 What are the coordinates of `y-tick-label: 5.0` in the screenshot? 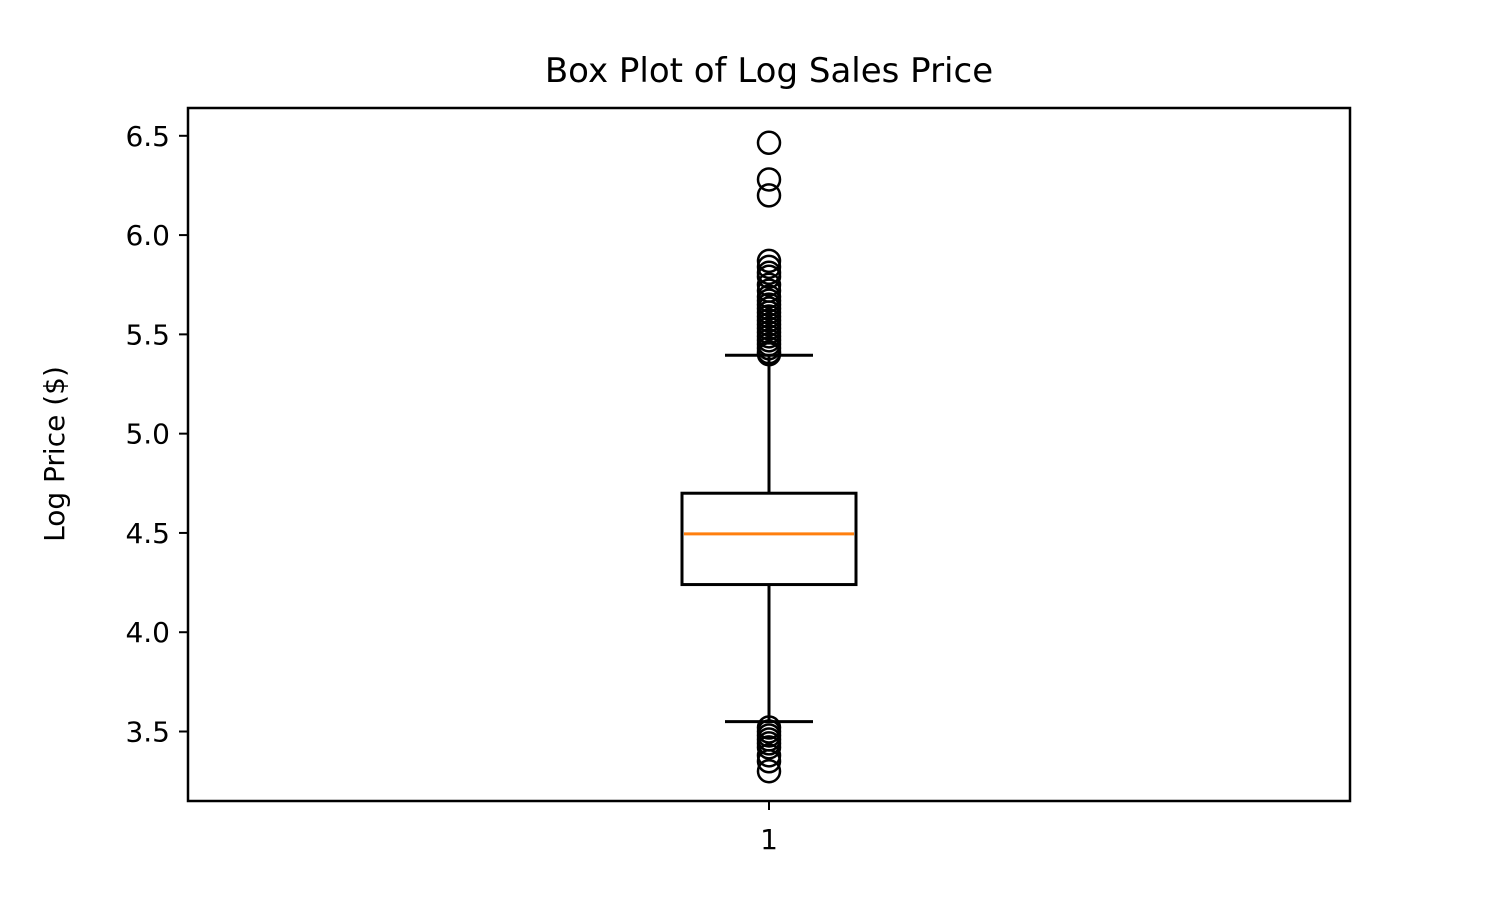 It's located at (147, 434).